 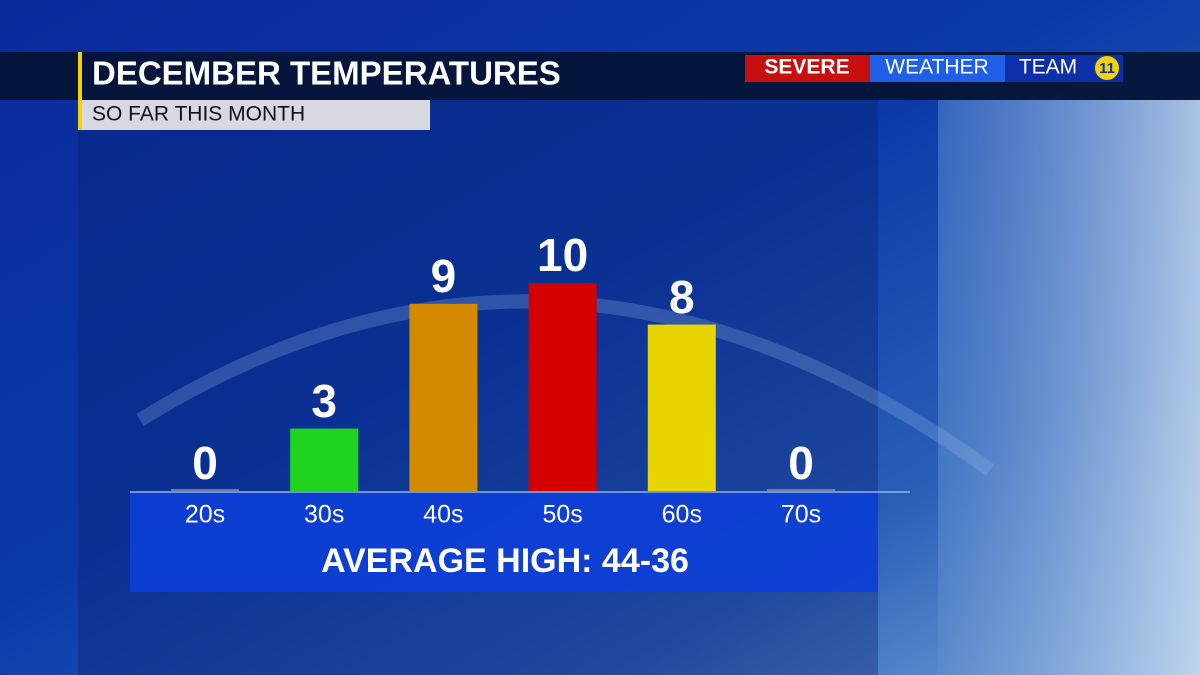 I want to click on value-label: 3, so click(x=324, y=401).